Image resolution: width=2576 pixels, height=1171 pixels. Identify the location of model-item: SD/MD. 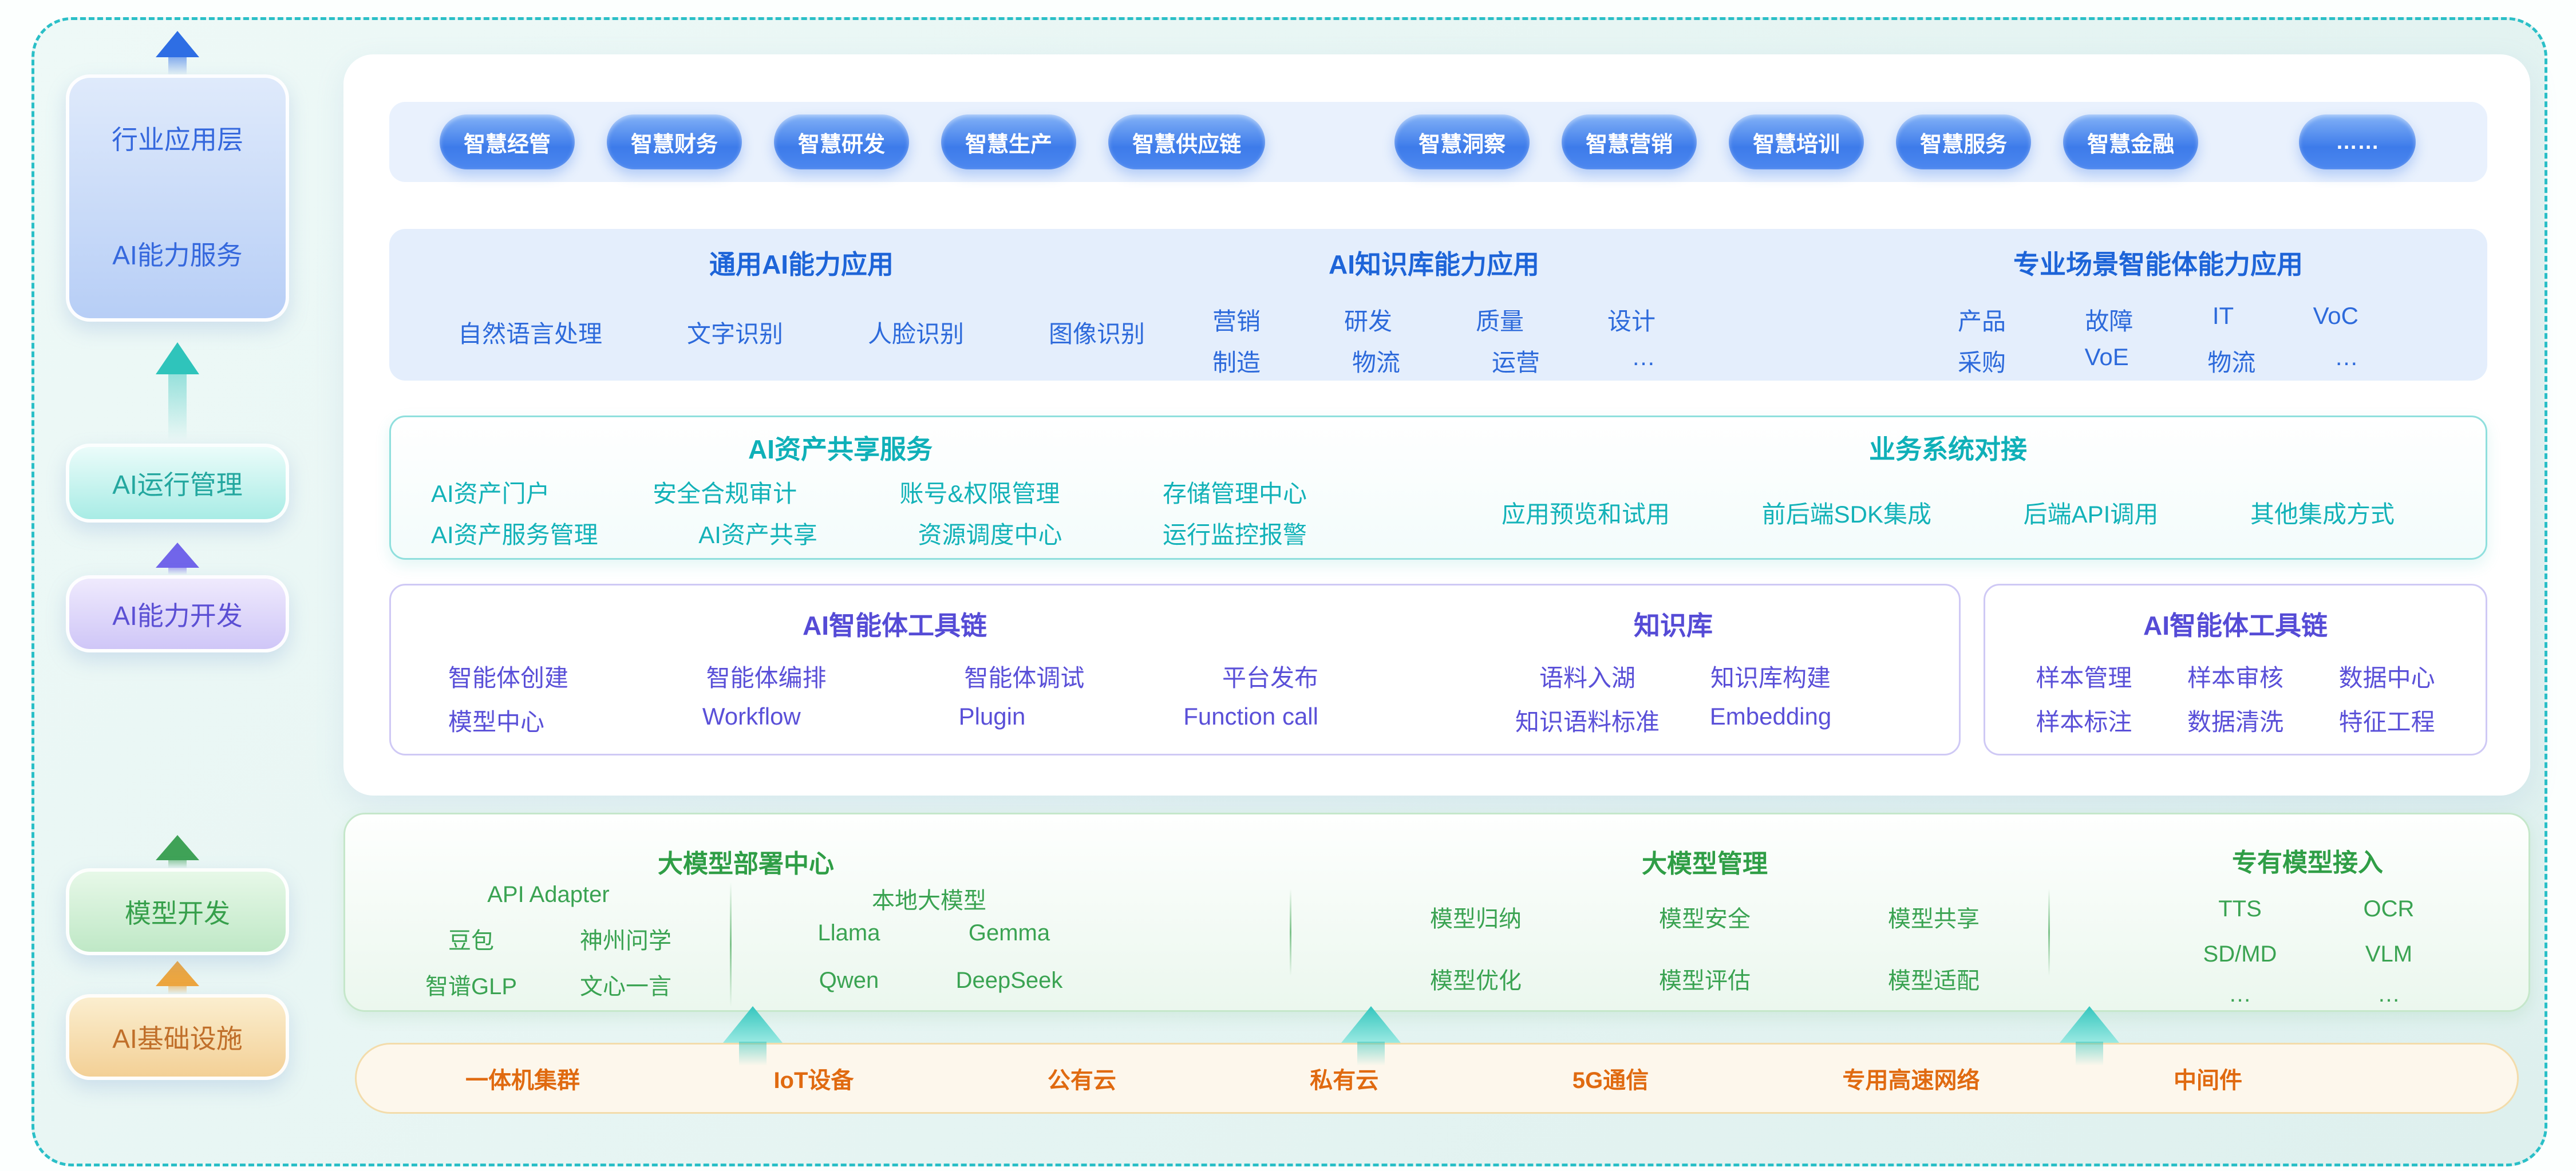
(2240, 954).